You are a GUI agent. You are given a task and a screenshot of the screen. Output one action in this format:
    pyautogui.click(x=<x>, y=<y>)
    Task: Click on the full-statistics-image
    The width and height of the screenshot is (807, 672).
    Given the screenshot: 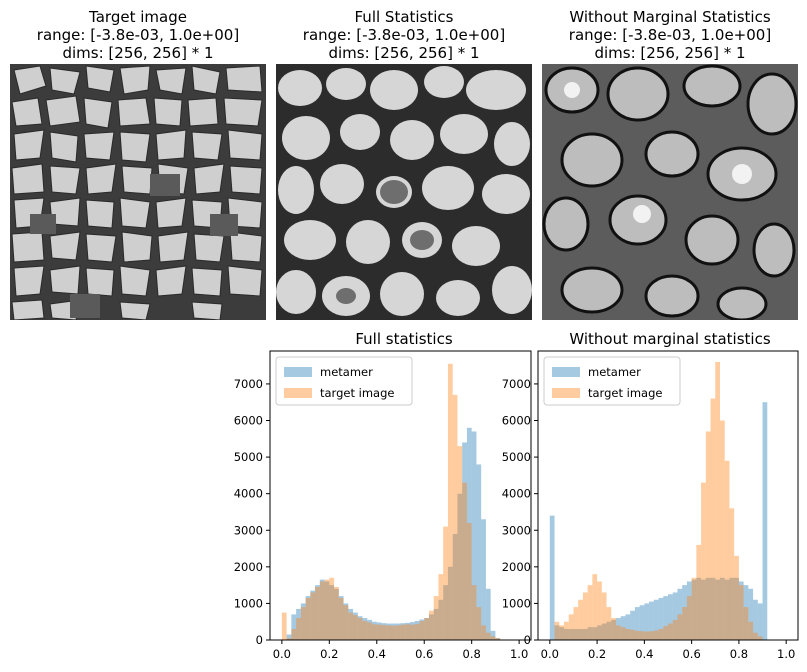 What is the action you would take?
    pyautogui.click(x=404, y=192)
    